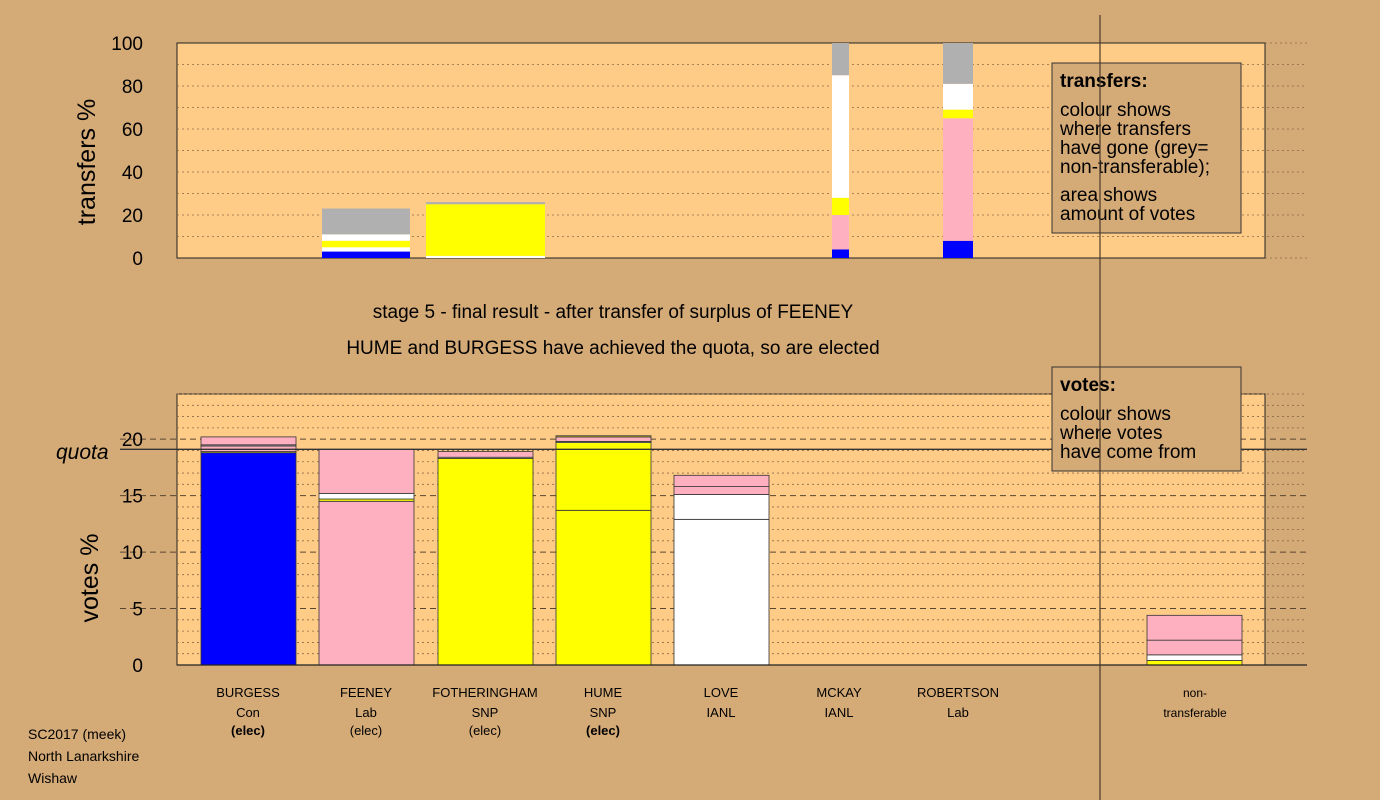  What do you see at coordinates (1125, 129) in the screenshot?
I see `transfers-legend-line: where transfers` at bounding box center [1125, 129].